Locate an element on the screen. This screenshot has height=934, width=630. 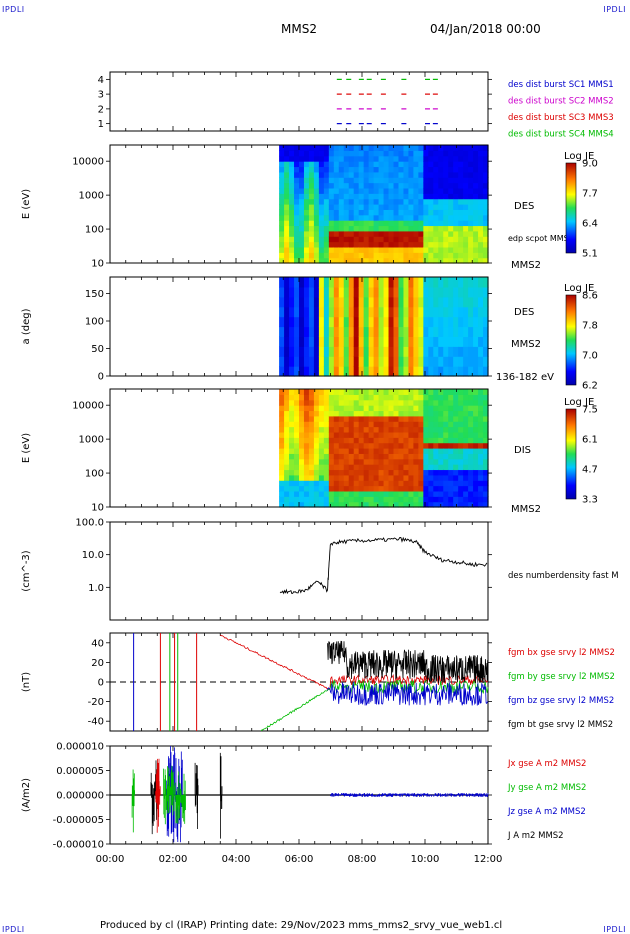
des_spec-label: DES is located at coordinates (524, 206).